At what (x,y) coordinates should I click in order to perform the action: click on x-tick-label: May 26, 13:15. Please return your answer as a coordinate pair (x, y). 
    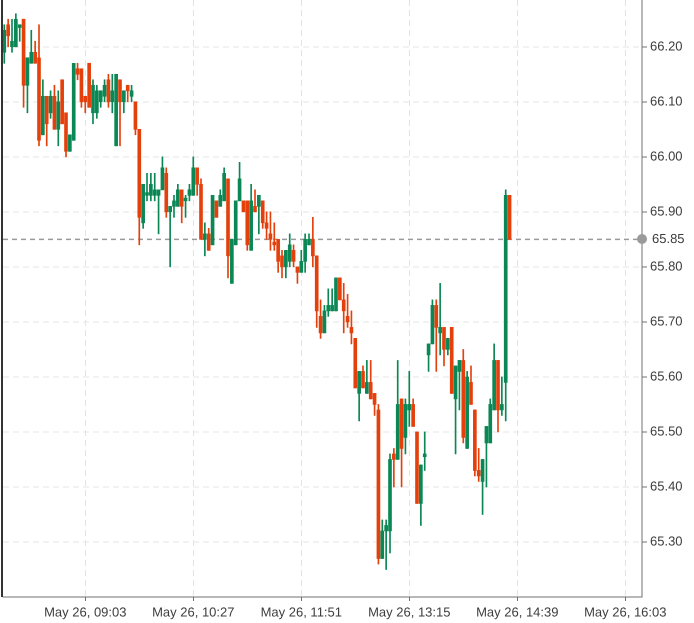
    Looking at the image, I should click on (409, 612).